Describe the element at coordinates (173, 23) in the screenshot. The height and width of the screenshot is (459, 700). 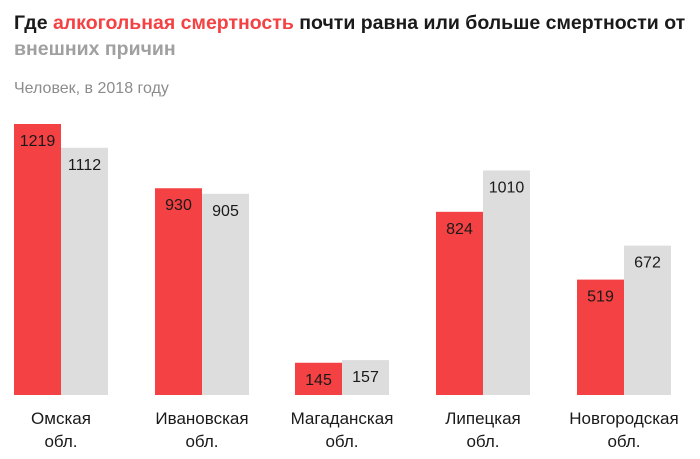
I see `title-highlight-alcohol: алкогольная смертность` at that location.